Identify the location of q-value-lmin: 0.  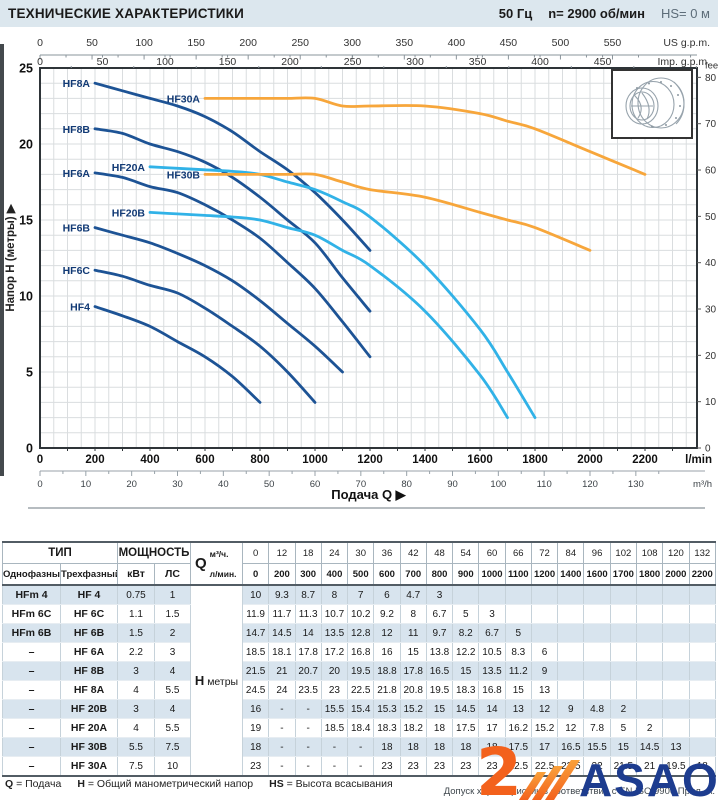
(255, 574).